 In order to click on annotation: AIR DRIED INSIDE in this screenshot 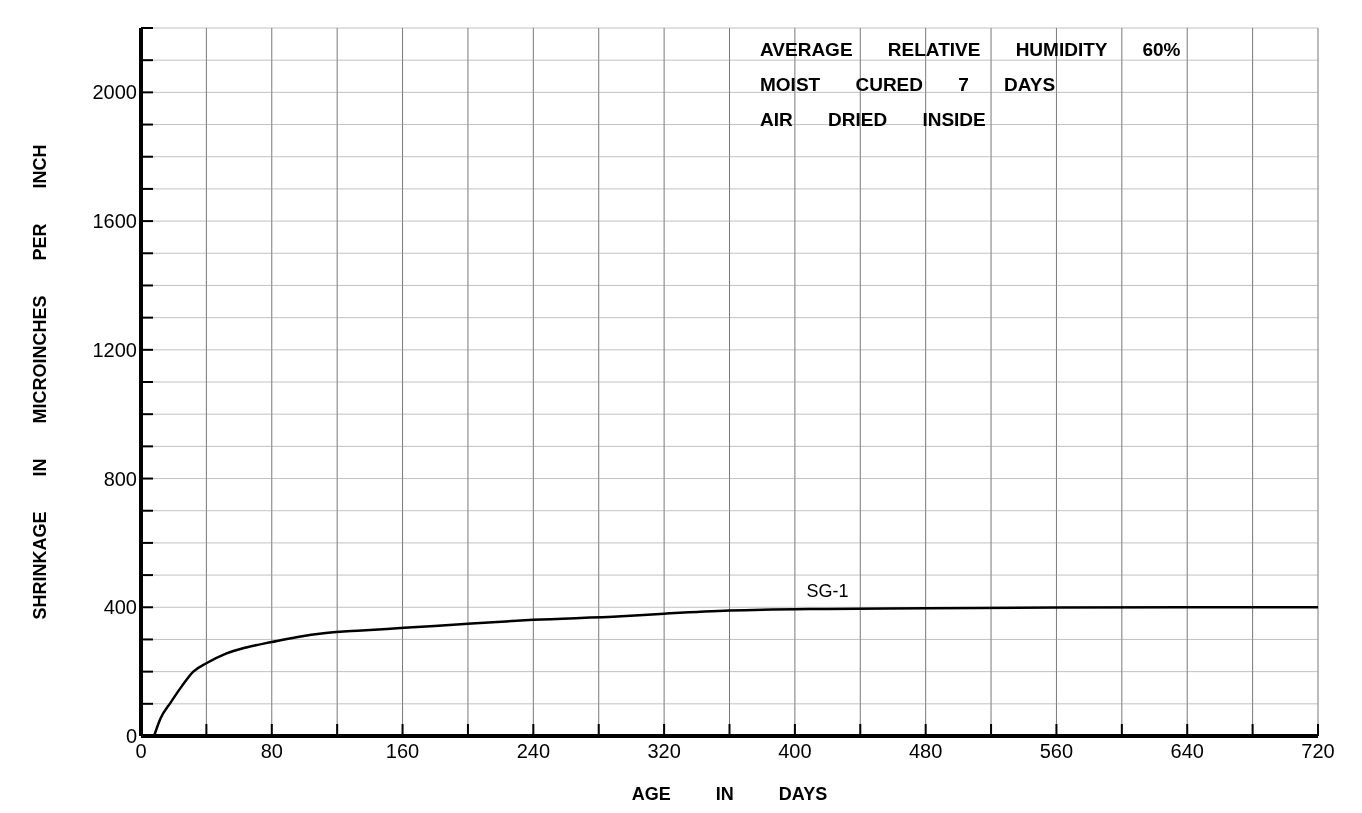, I will do `click(873, 119)`.